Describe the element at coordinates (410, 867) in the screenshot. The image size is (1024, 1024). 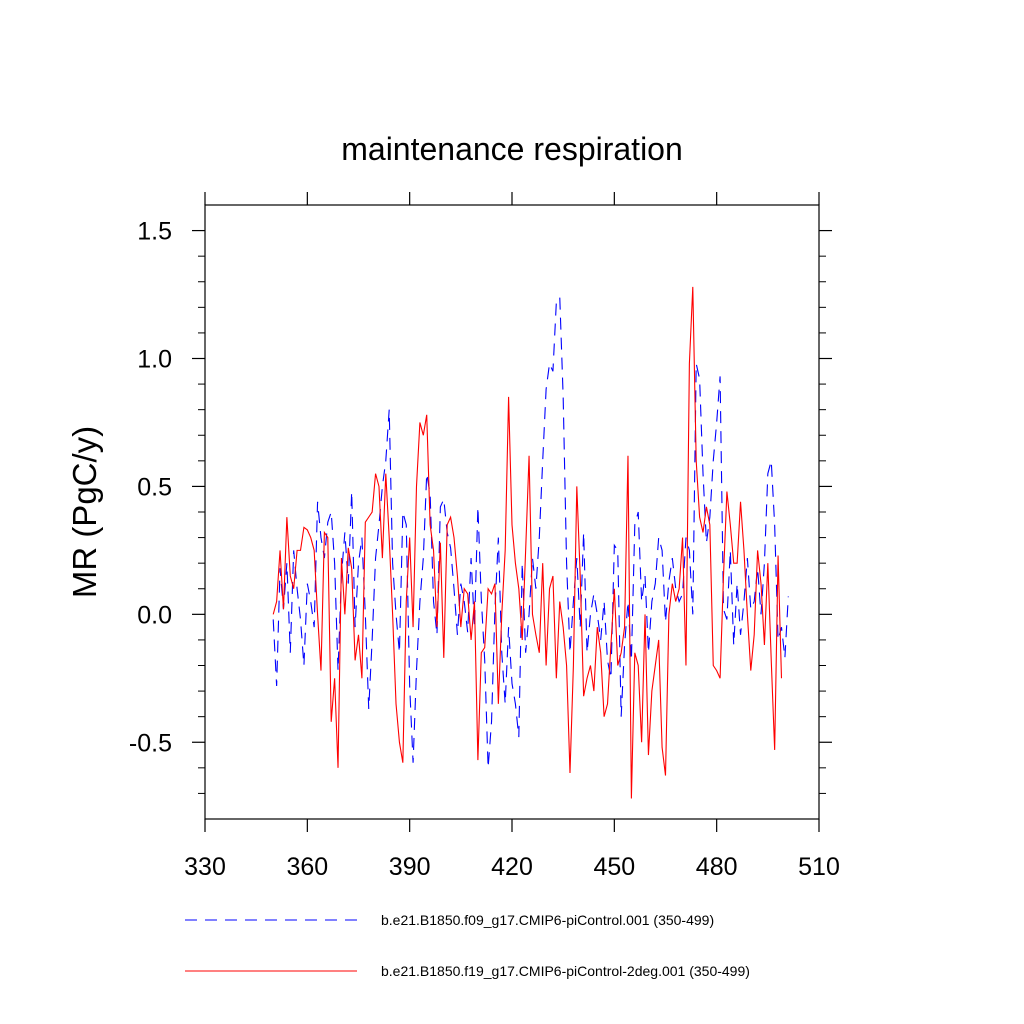
I see `x-tick-label: 390` at that location.